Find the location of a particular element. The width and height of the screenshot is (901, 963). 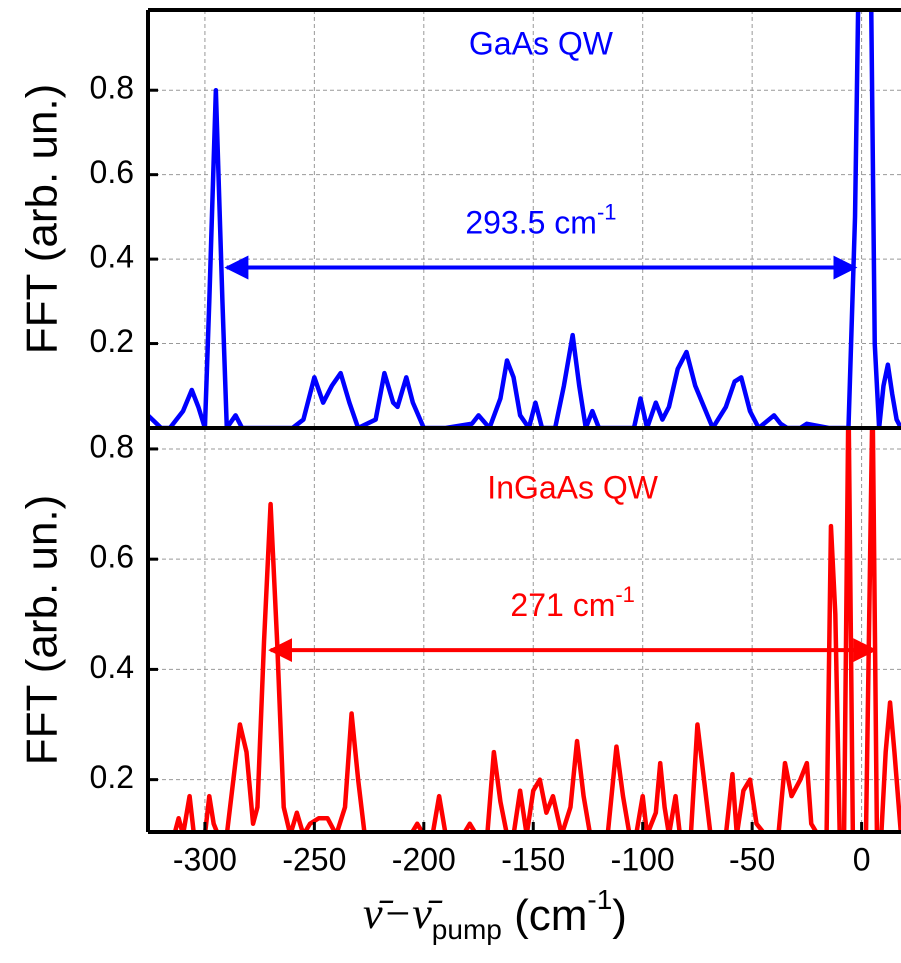

text-part: 293.5 cm is located at coordinates (531, 223).